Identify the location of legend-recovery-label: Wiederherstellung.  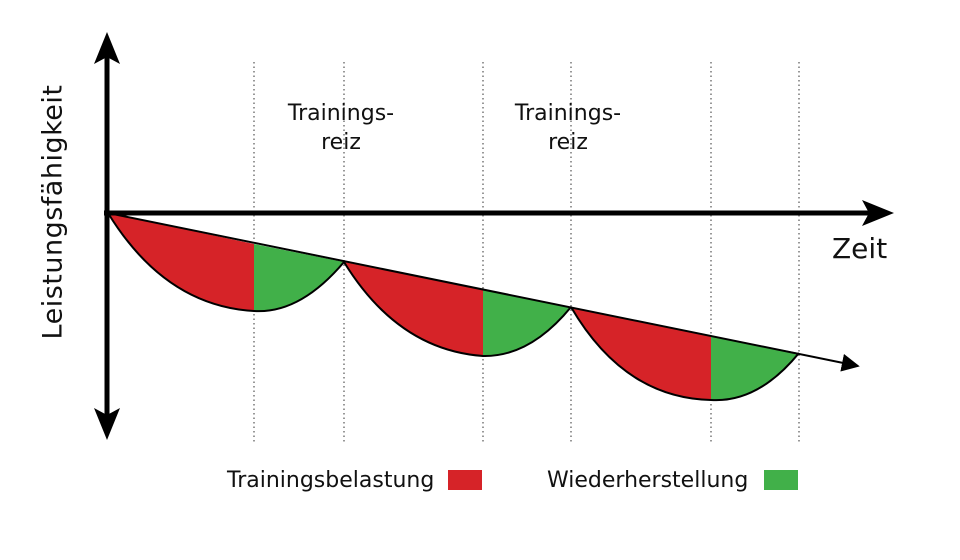
(648, 480).